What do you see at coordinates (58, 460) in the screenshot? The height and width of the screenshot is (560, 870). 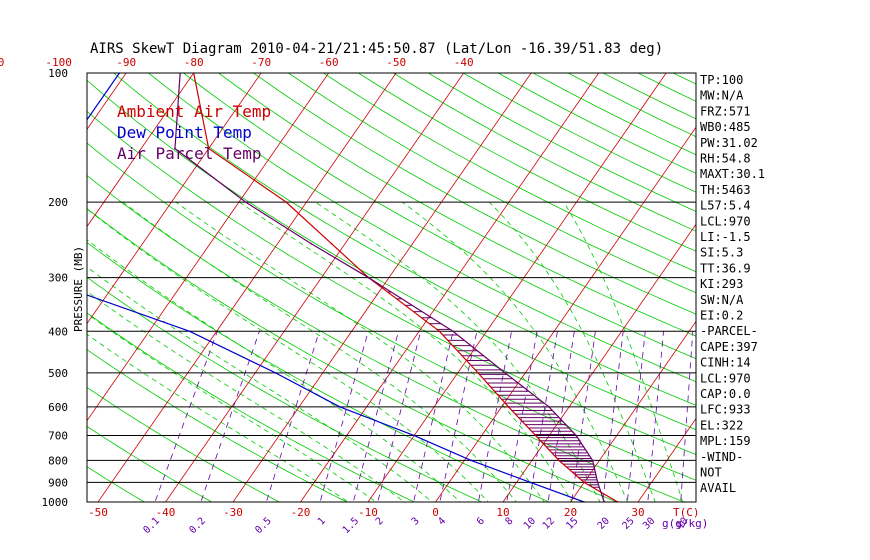 I see `pressure-tick-label: 800` at bounding box center [58, 460].